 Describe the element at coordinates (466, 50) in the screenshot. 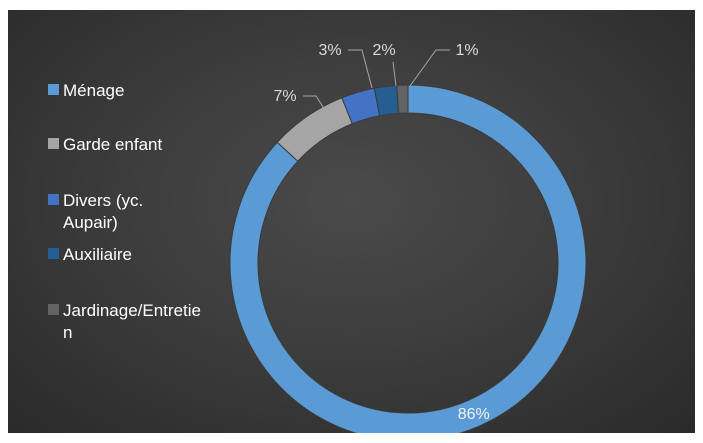

I see `data-label-jardinage: 1%` at that location.